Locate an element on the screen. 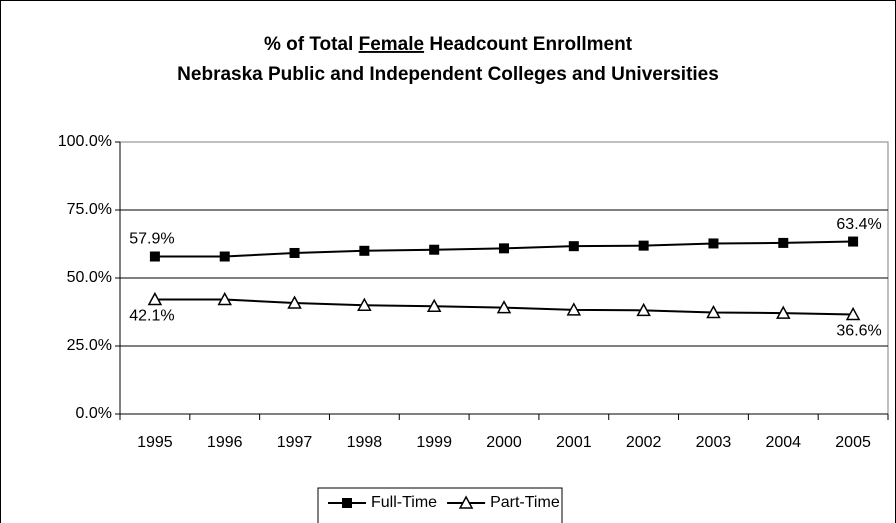 The width and height of the screenshot is (896, 523). legend: Full-Time Part-Time is located at coordinates (440, 505).